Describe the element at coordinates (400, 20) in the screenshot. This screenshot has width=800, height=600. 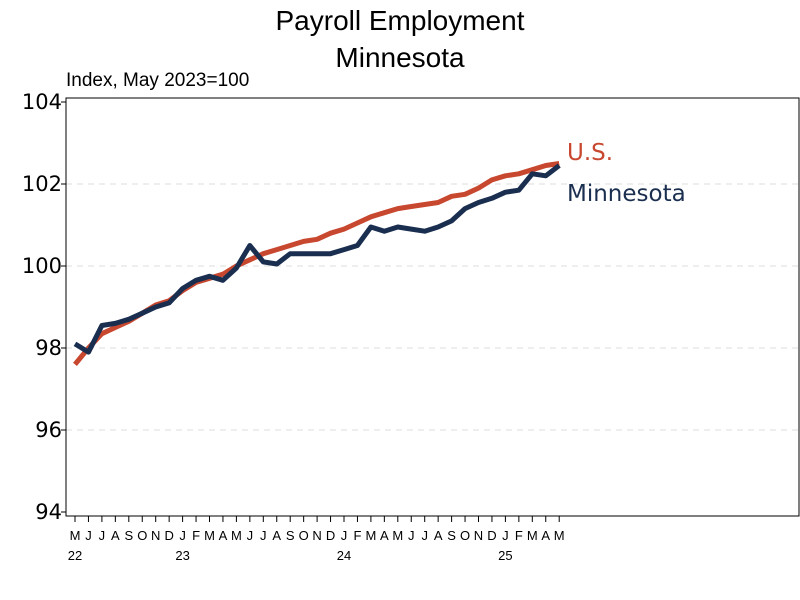
I see `chart-title-line-1: Payroll Employment` at that location.